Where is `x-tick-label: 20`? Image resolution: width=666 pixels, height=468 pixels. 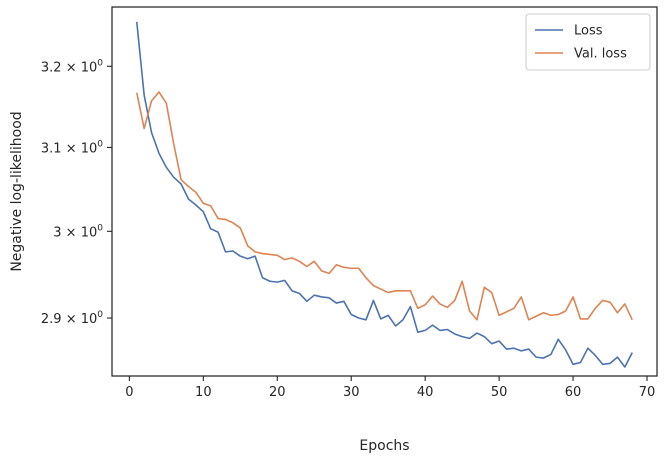
x-tick-label: 20 is located at coordinates (277, 392).